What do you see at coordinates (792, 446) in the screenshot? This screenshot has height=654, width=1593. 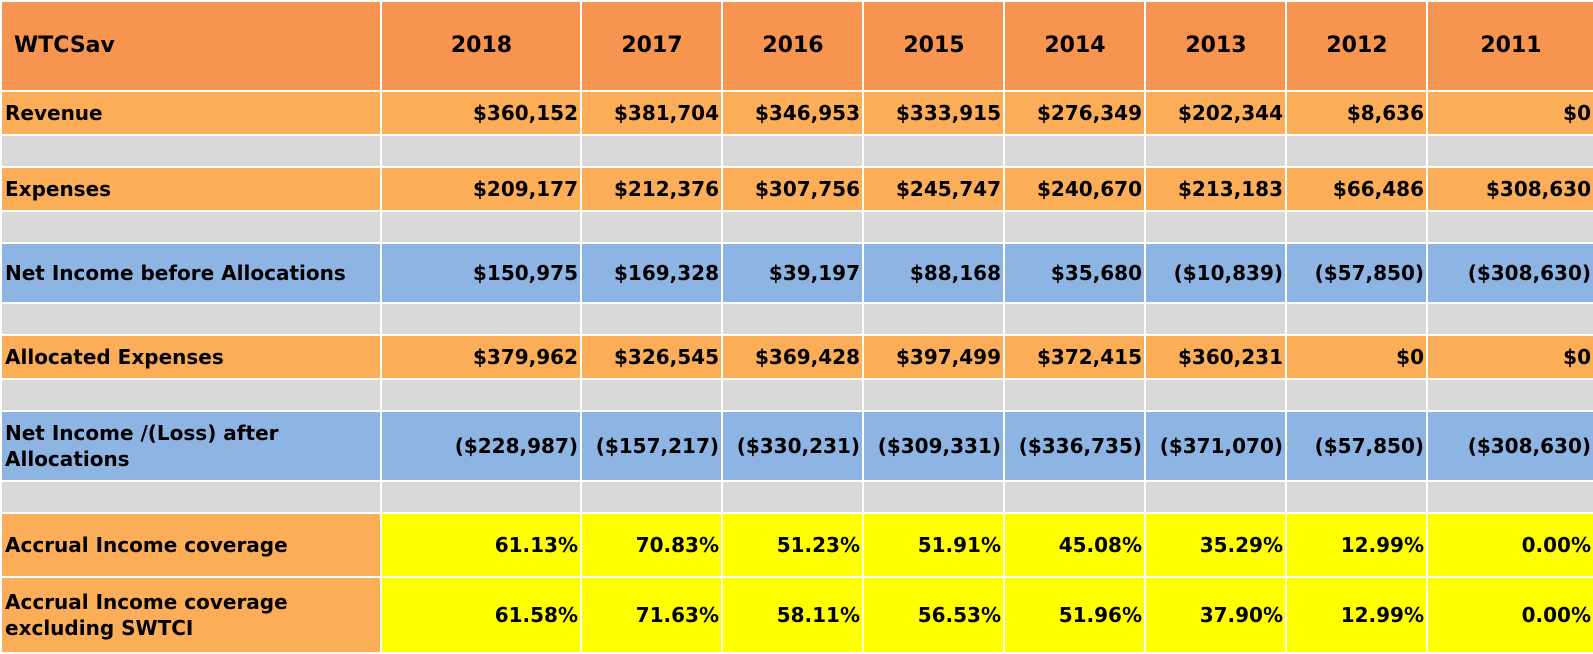 I see `value-cell: ($330,231)` at bounding box center [792, 446].